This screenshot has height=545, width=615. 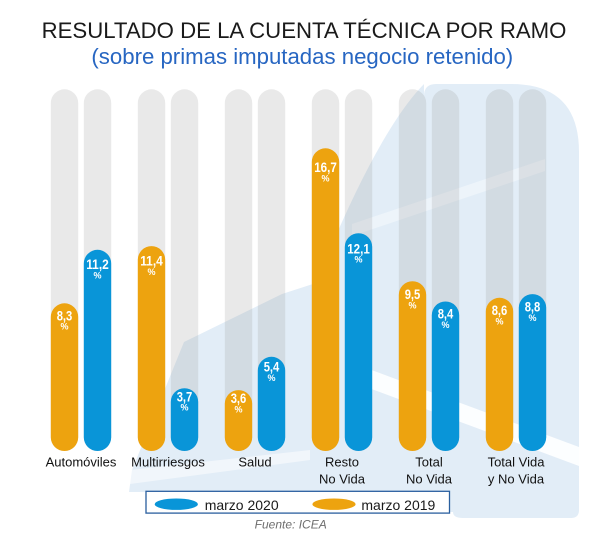 I want to click on svg-text: 9,5, so click(x=413, y=294).